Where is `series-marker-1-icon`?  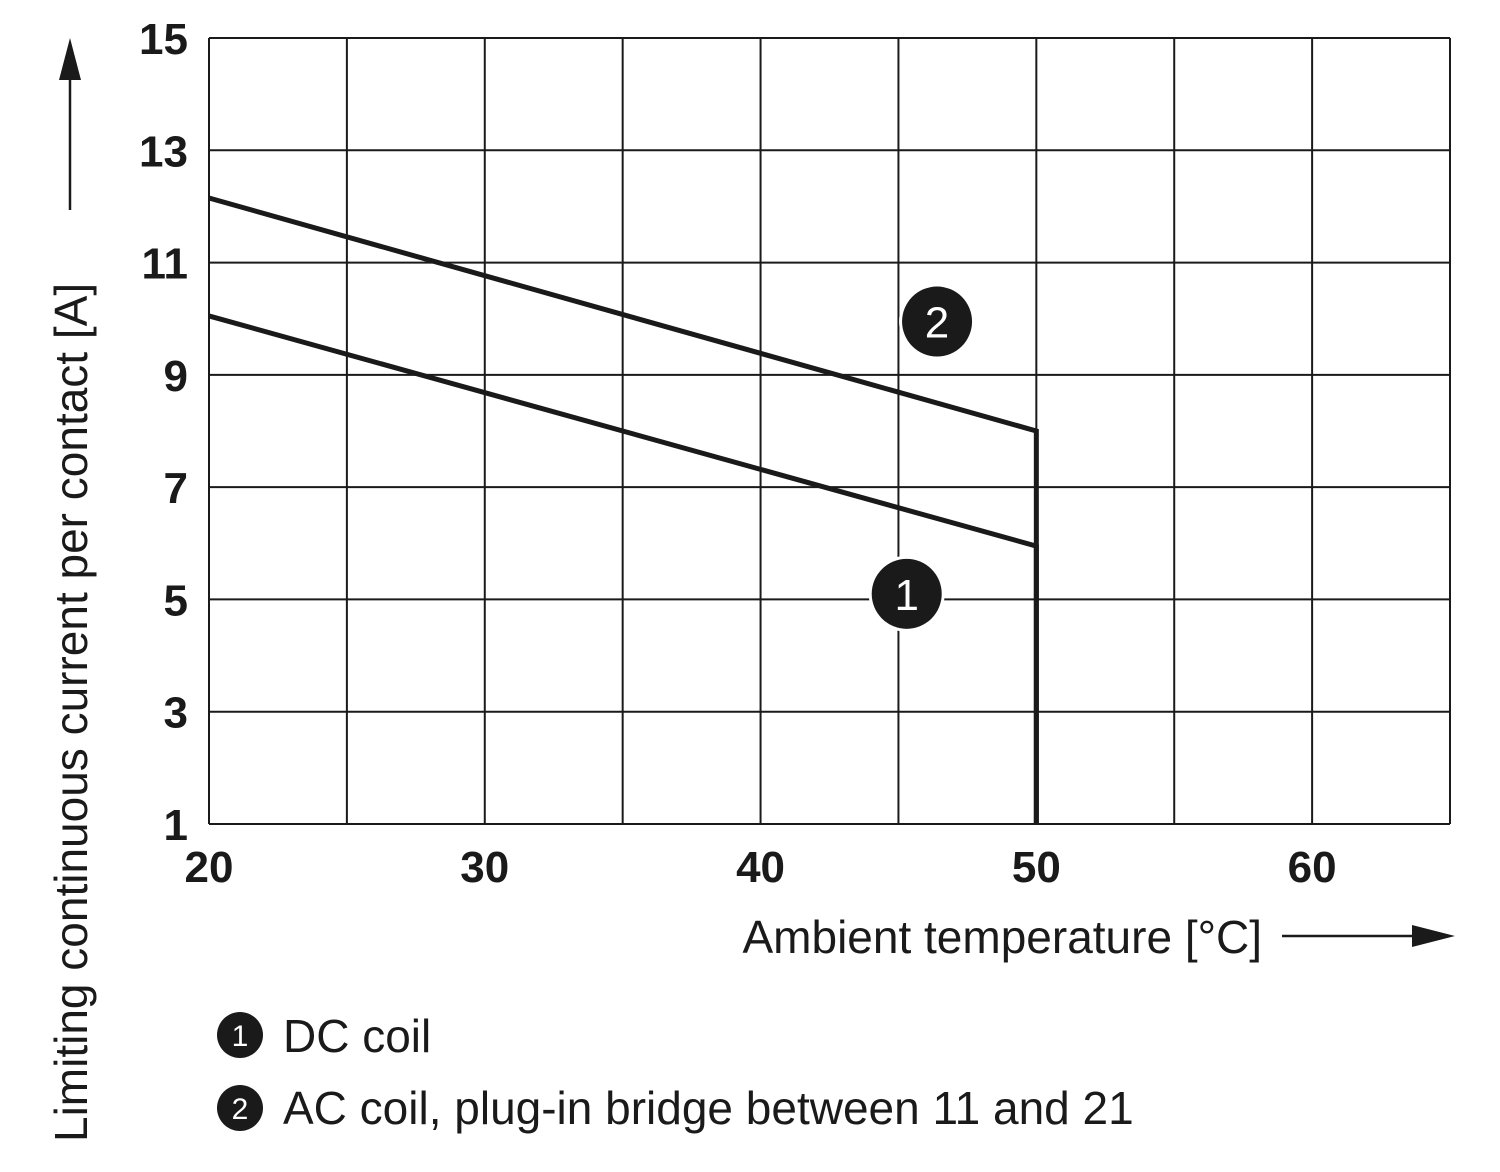
series-marker-1-icon is located at coordinates (906, 593).